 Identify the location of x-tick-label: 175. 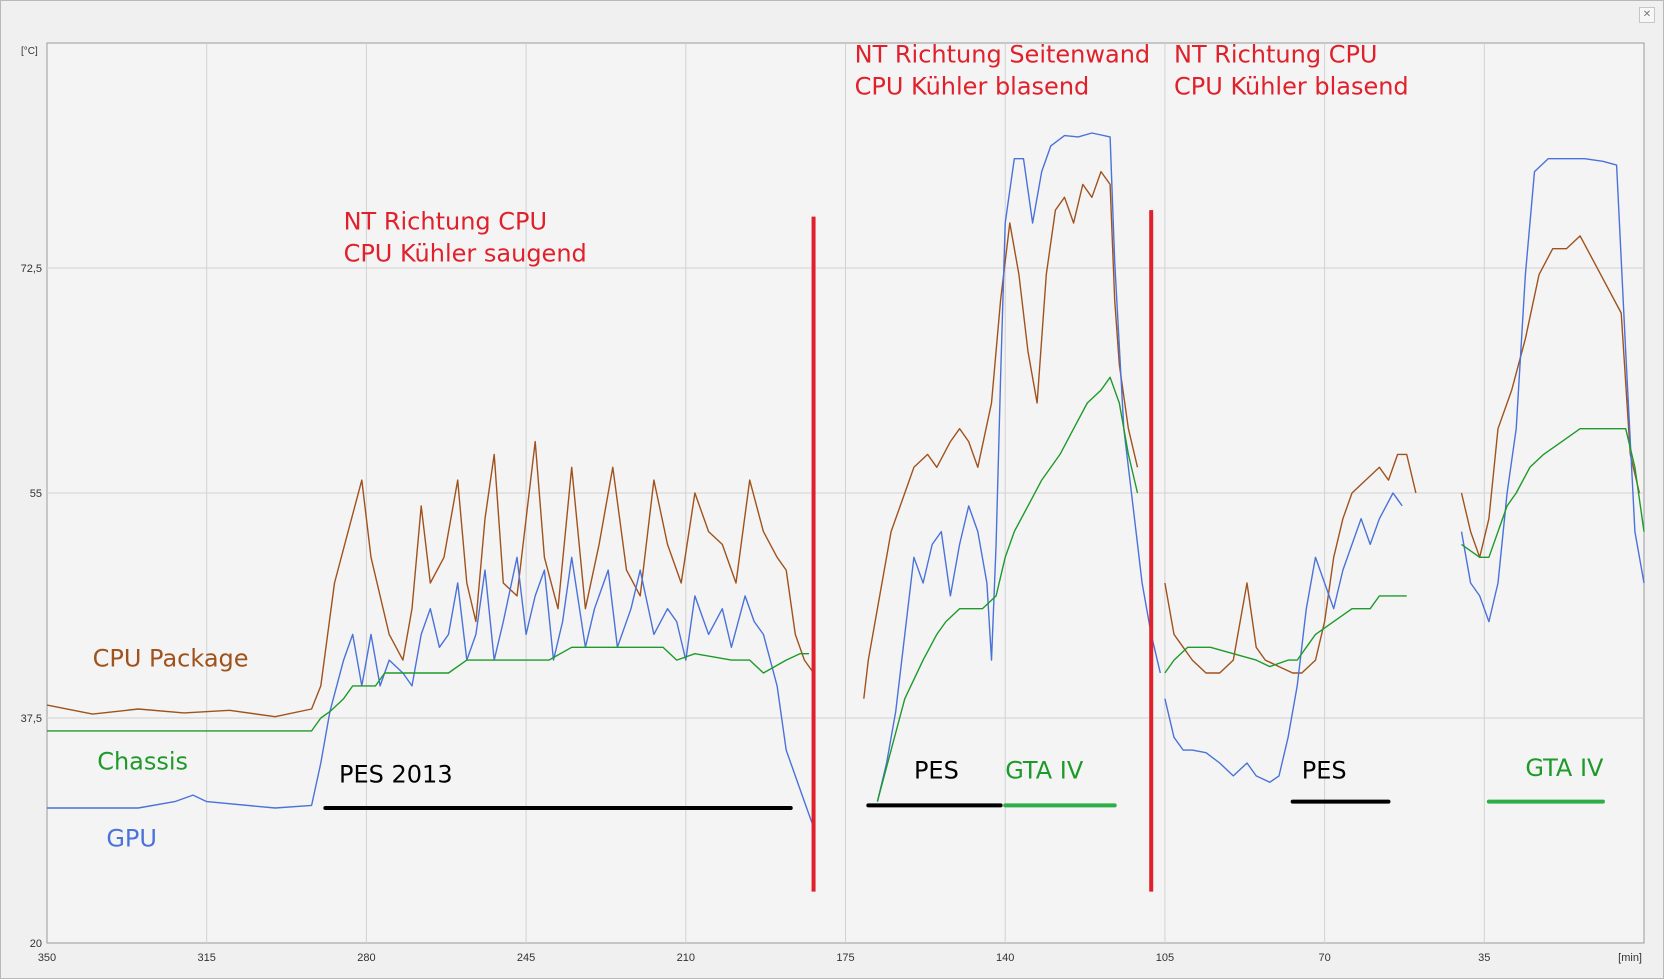
(845, 958).